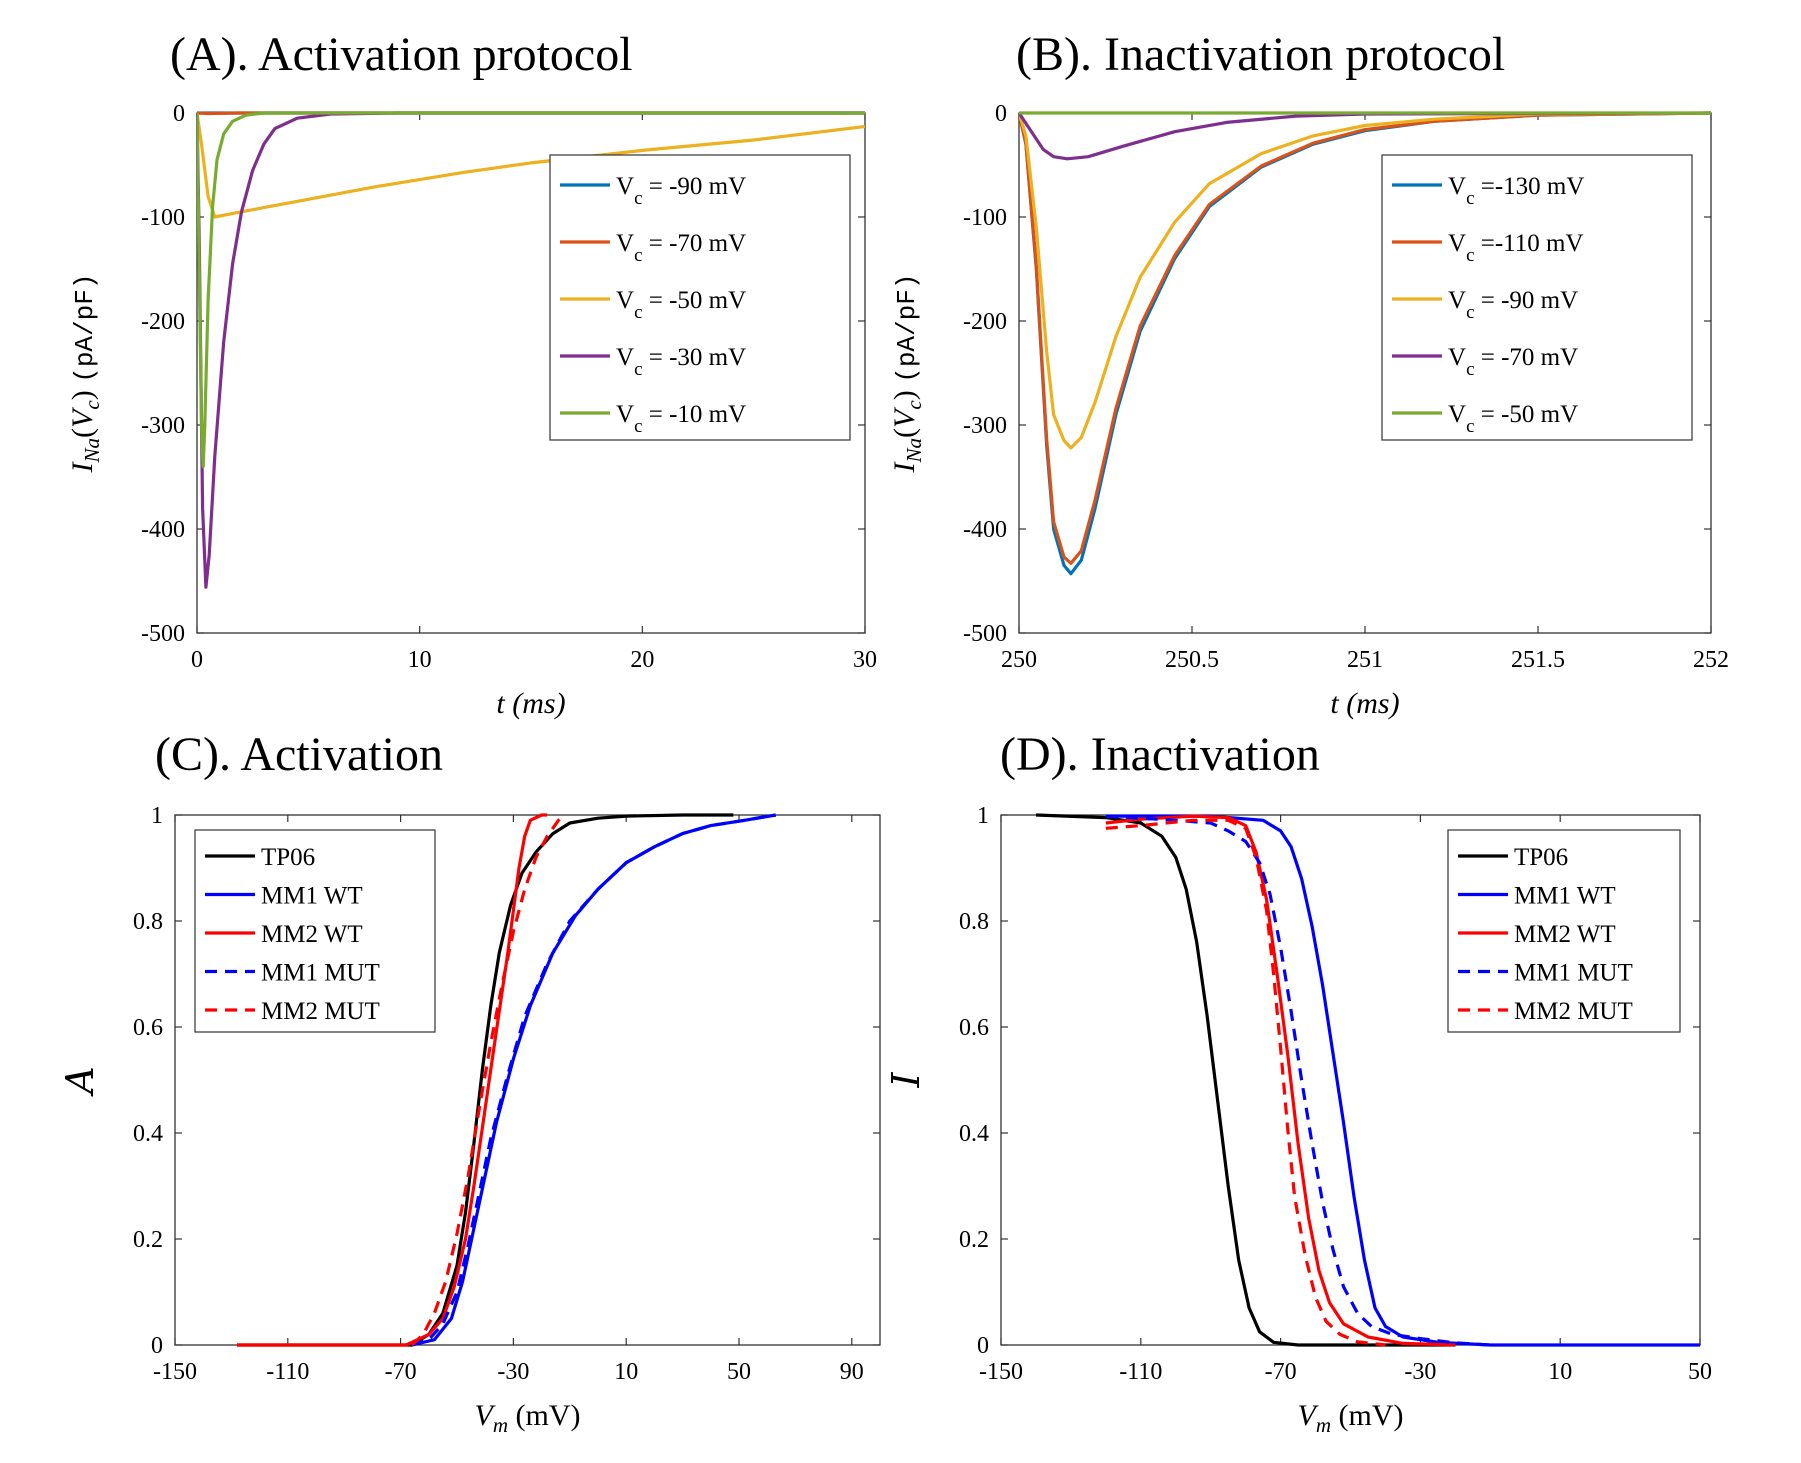 Image resolution: width=1801 pixels, height=1463 pixels. I want to click on chart-title: (A). Activation protocol, so click(401, 54).